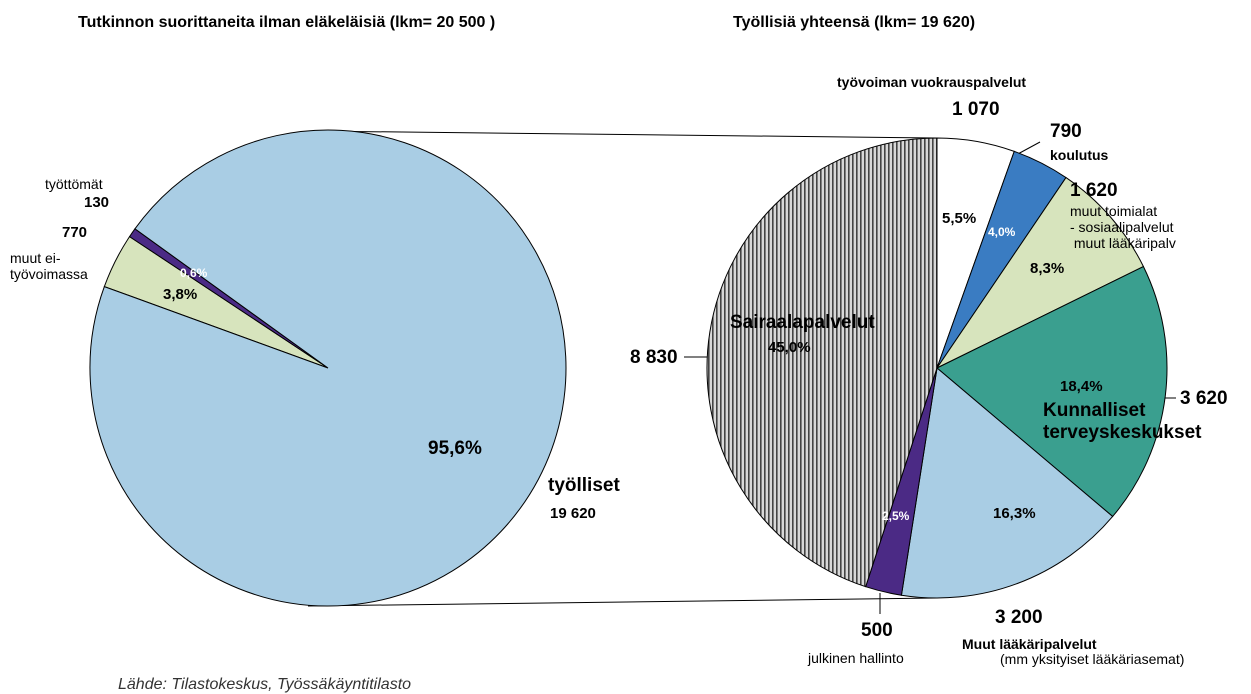 The image size is (1251, 694). I want to click on percentage-label: 95,6%, so click(455, 448).